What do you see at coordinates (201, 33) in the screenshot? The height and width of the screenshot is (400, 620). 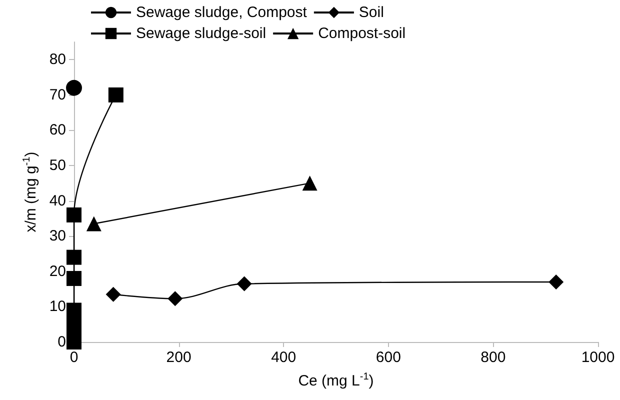 I see `legend-label: Sewage sludge-soil` at bounding box center [201, 33].